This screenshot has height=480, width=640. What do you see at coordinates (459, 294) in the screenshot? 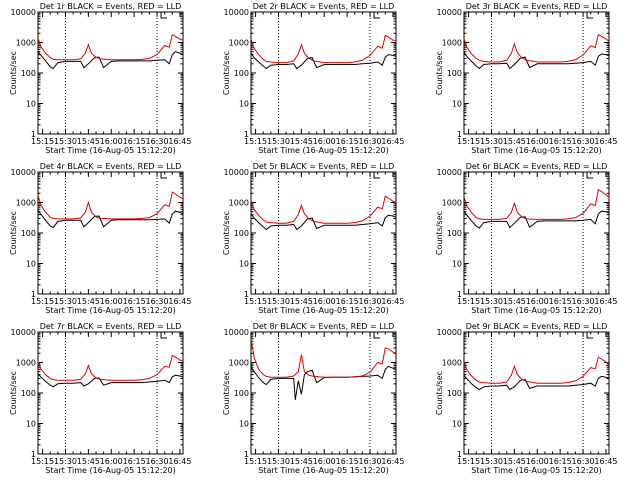
I see `y-tick-label: 1` at bounding box center [459, 294].